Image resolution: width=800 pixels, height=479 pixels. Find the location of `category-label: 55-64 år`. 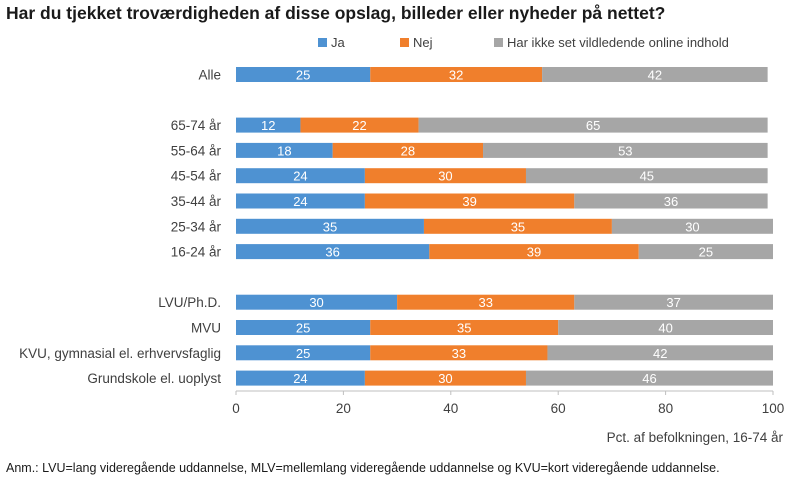

category-label: 55-64 år is located at coordinates (196, 150).